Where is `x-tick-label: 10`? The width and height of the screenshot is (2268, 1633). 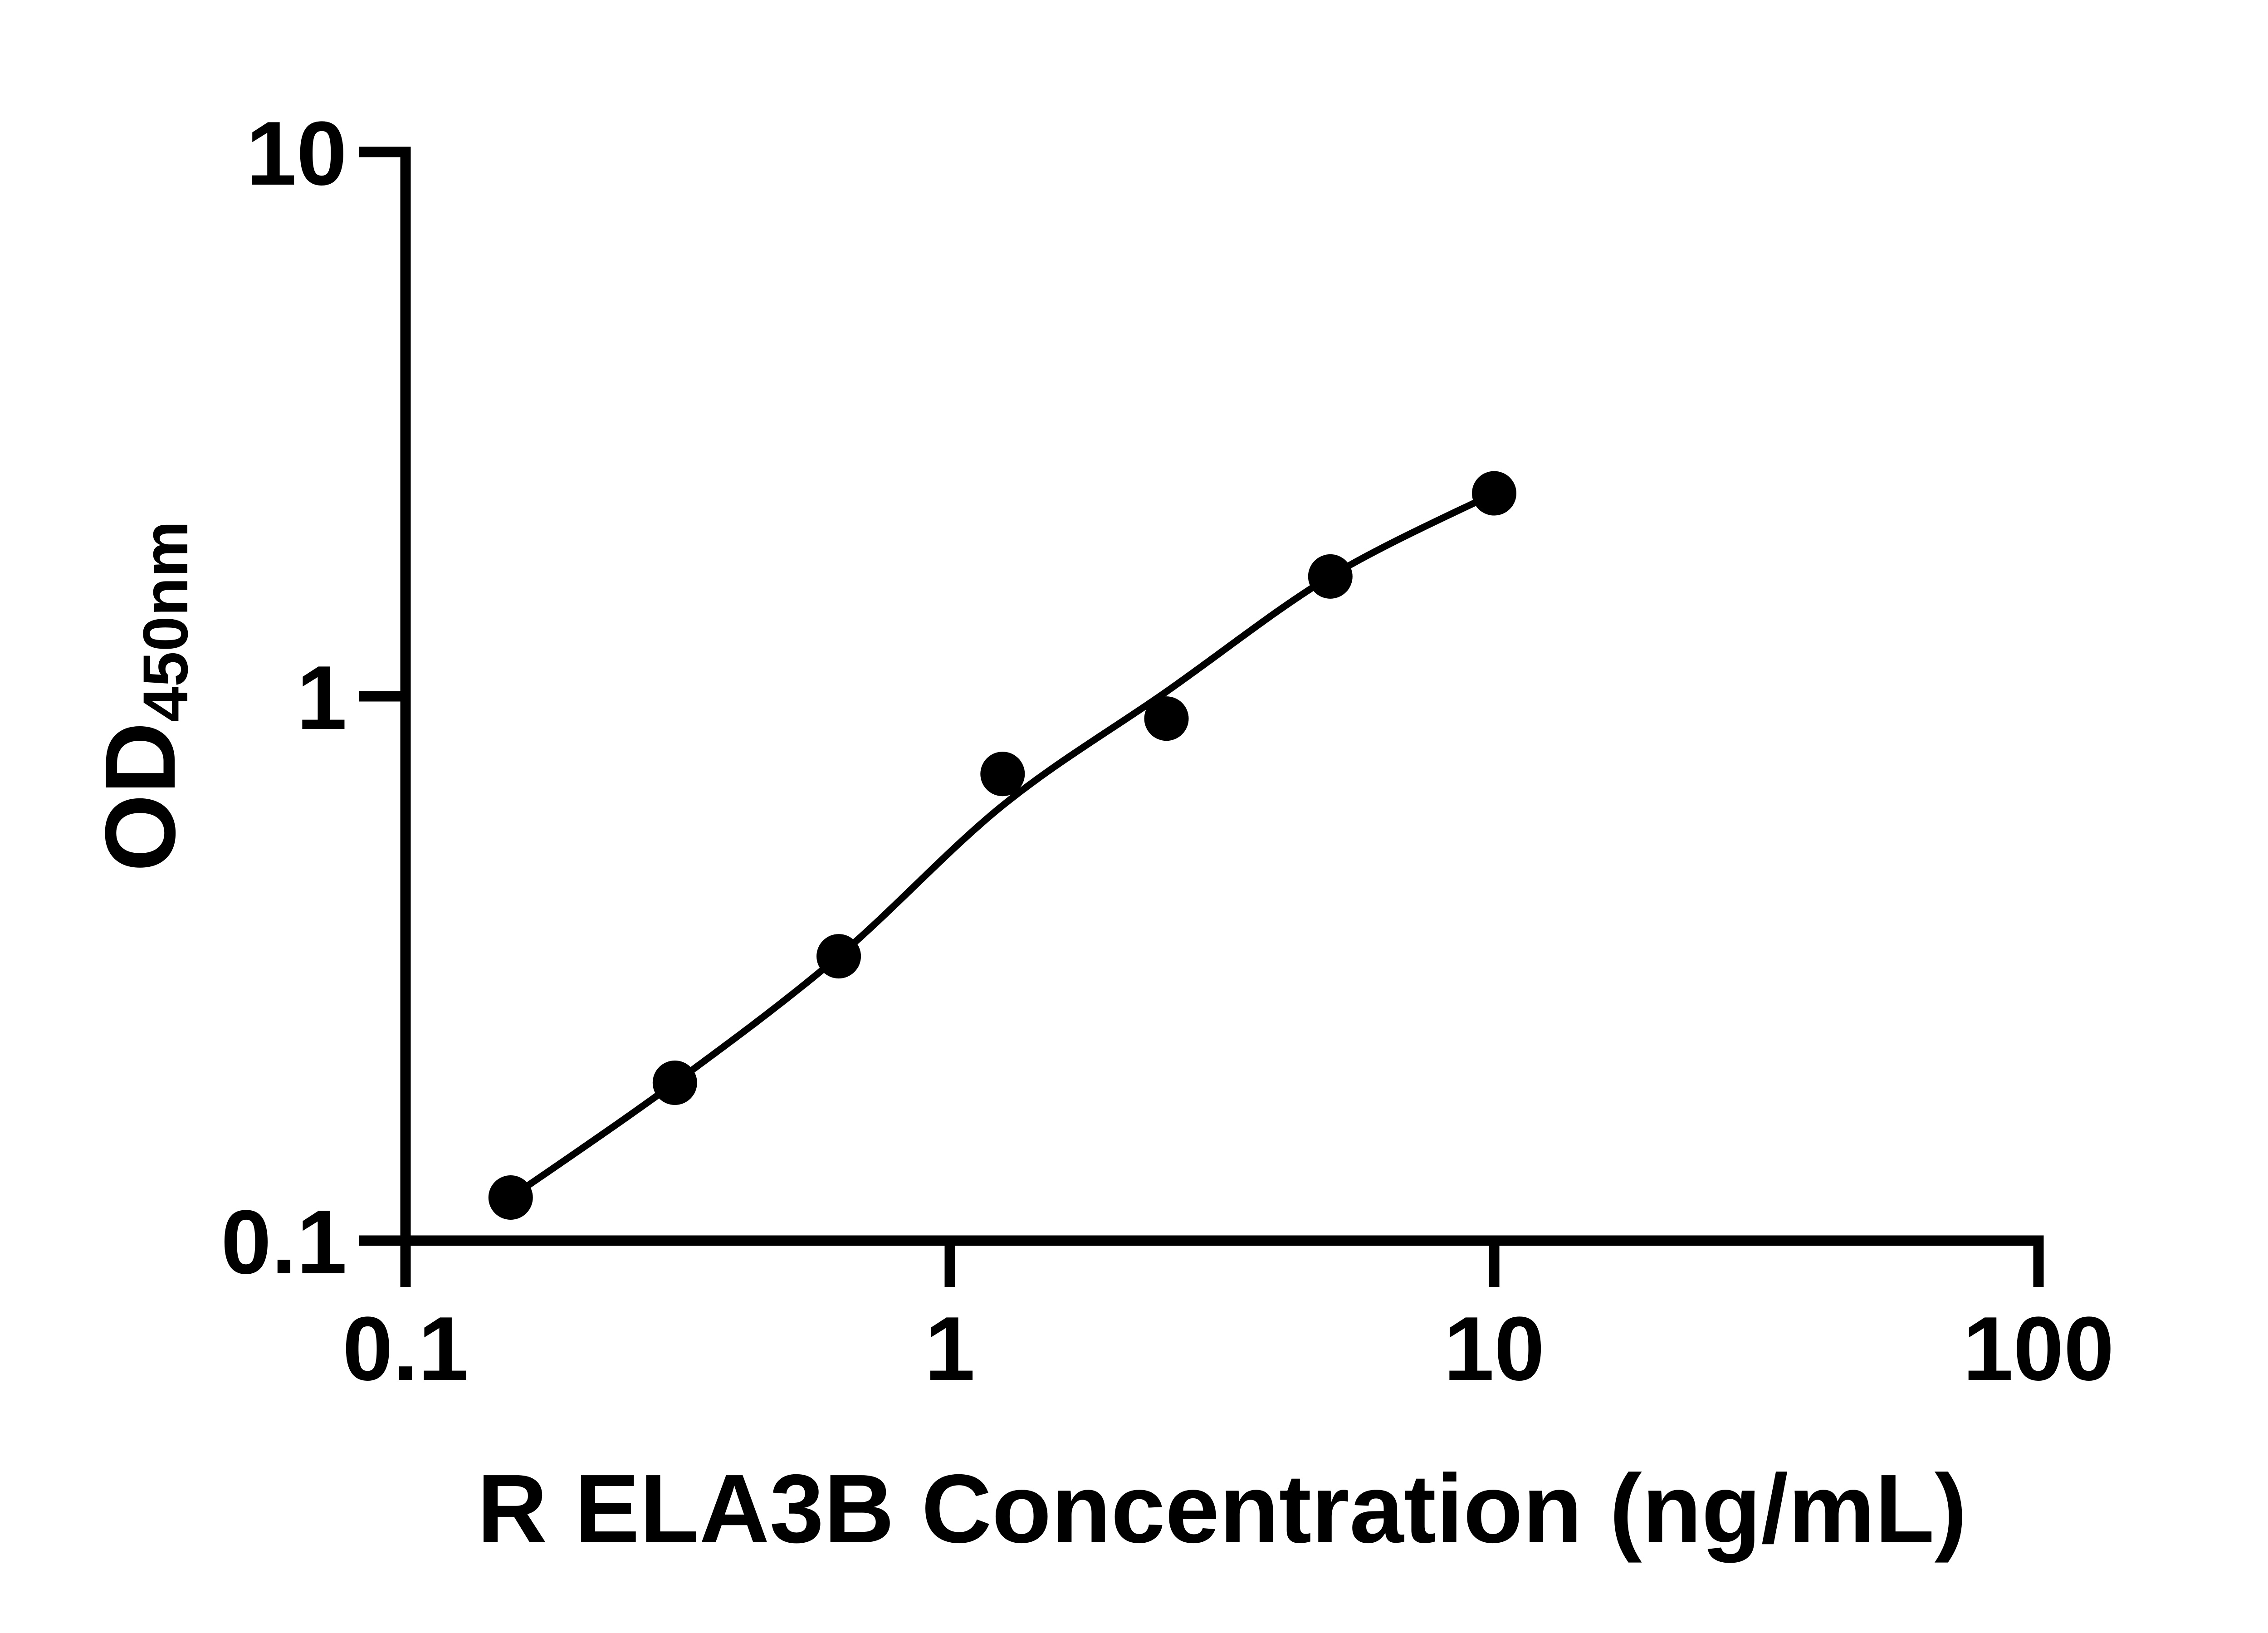 x-tick-label: 10 is located at coordinates (1495, 1348).